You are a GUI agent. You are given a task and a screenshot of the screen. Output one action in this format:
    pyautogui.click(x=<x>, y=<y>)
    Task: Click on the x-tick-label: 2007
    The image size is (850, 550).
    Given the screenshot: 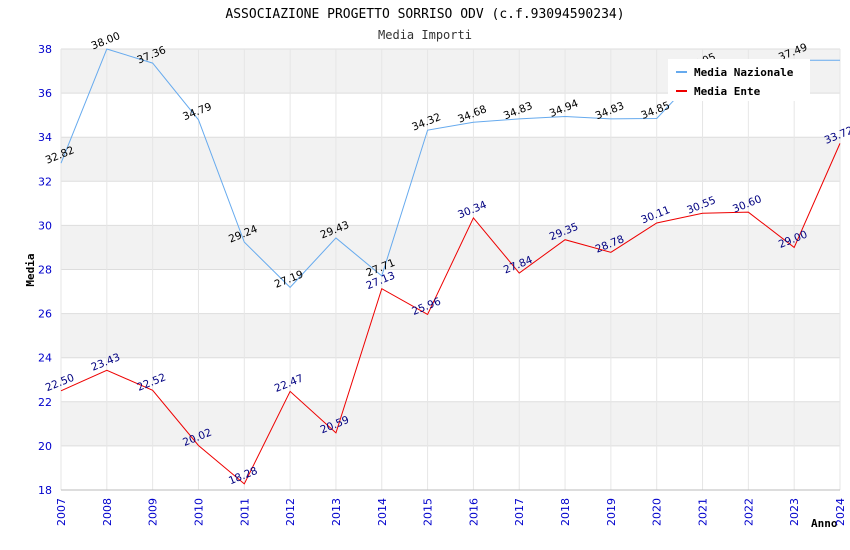 What is the action you would take?
    pyautogui.click(x=61, y=512)
    